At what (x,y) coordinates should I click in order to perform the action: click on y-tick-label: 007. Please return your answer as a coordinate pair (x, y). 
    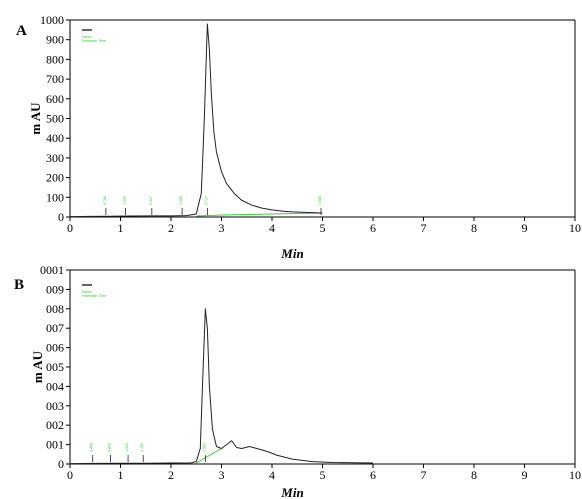
    Looking at the image, I should click on (55, 328).